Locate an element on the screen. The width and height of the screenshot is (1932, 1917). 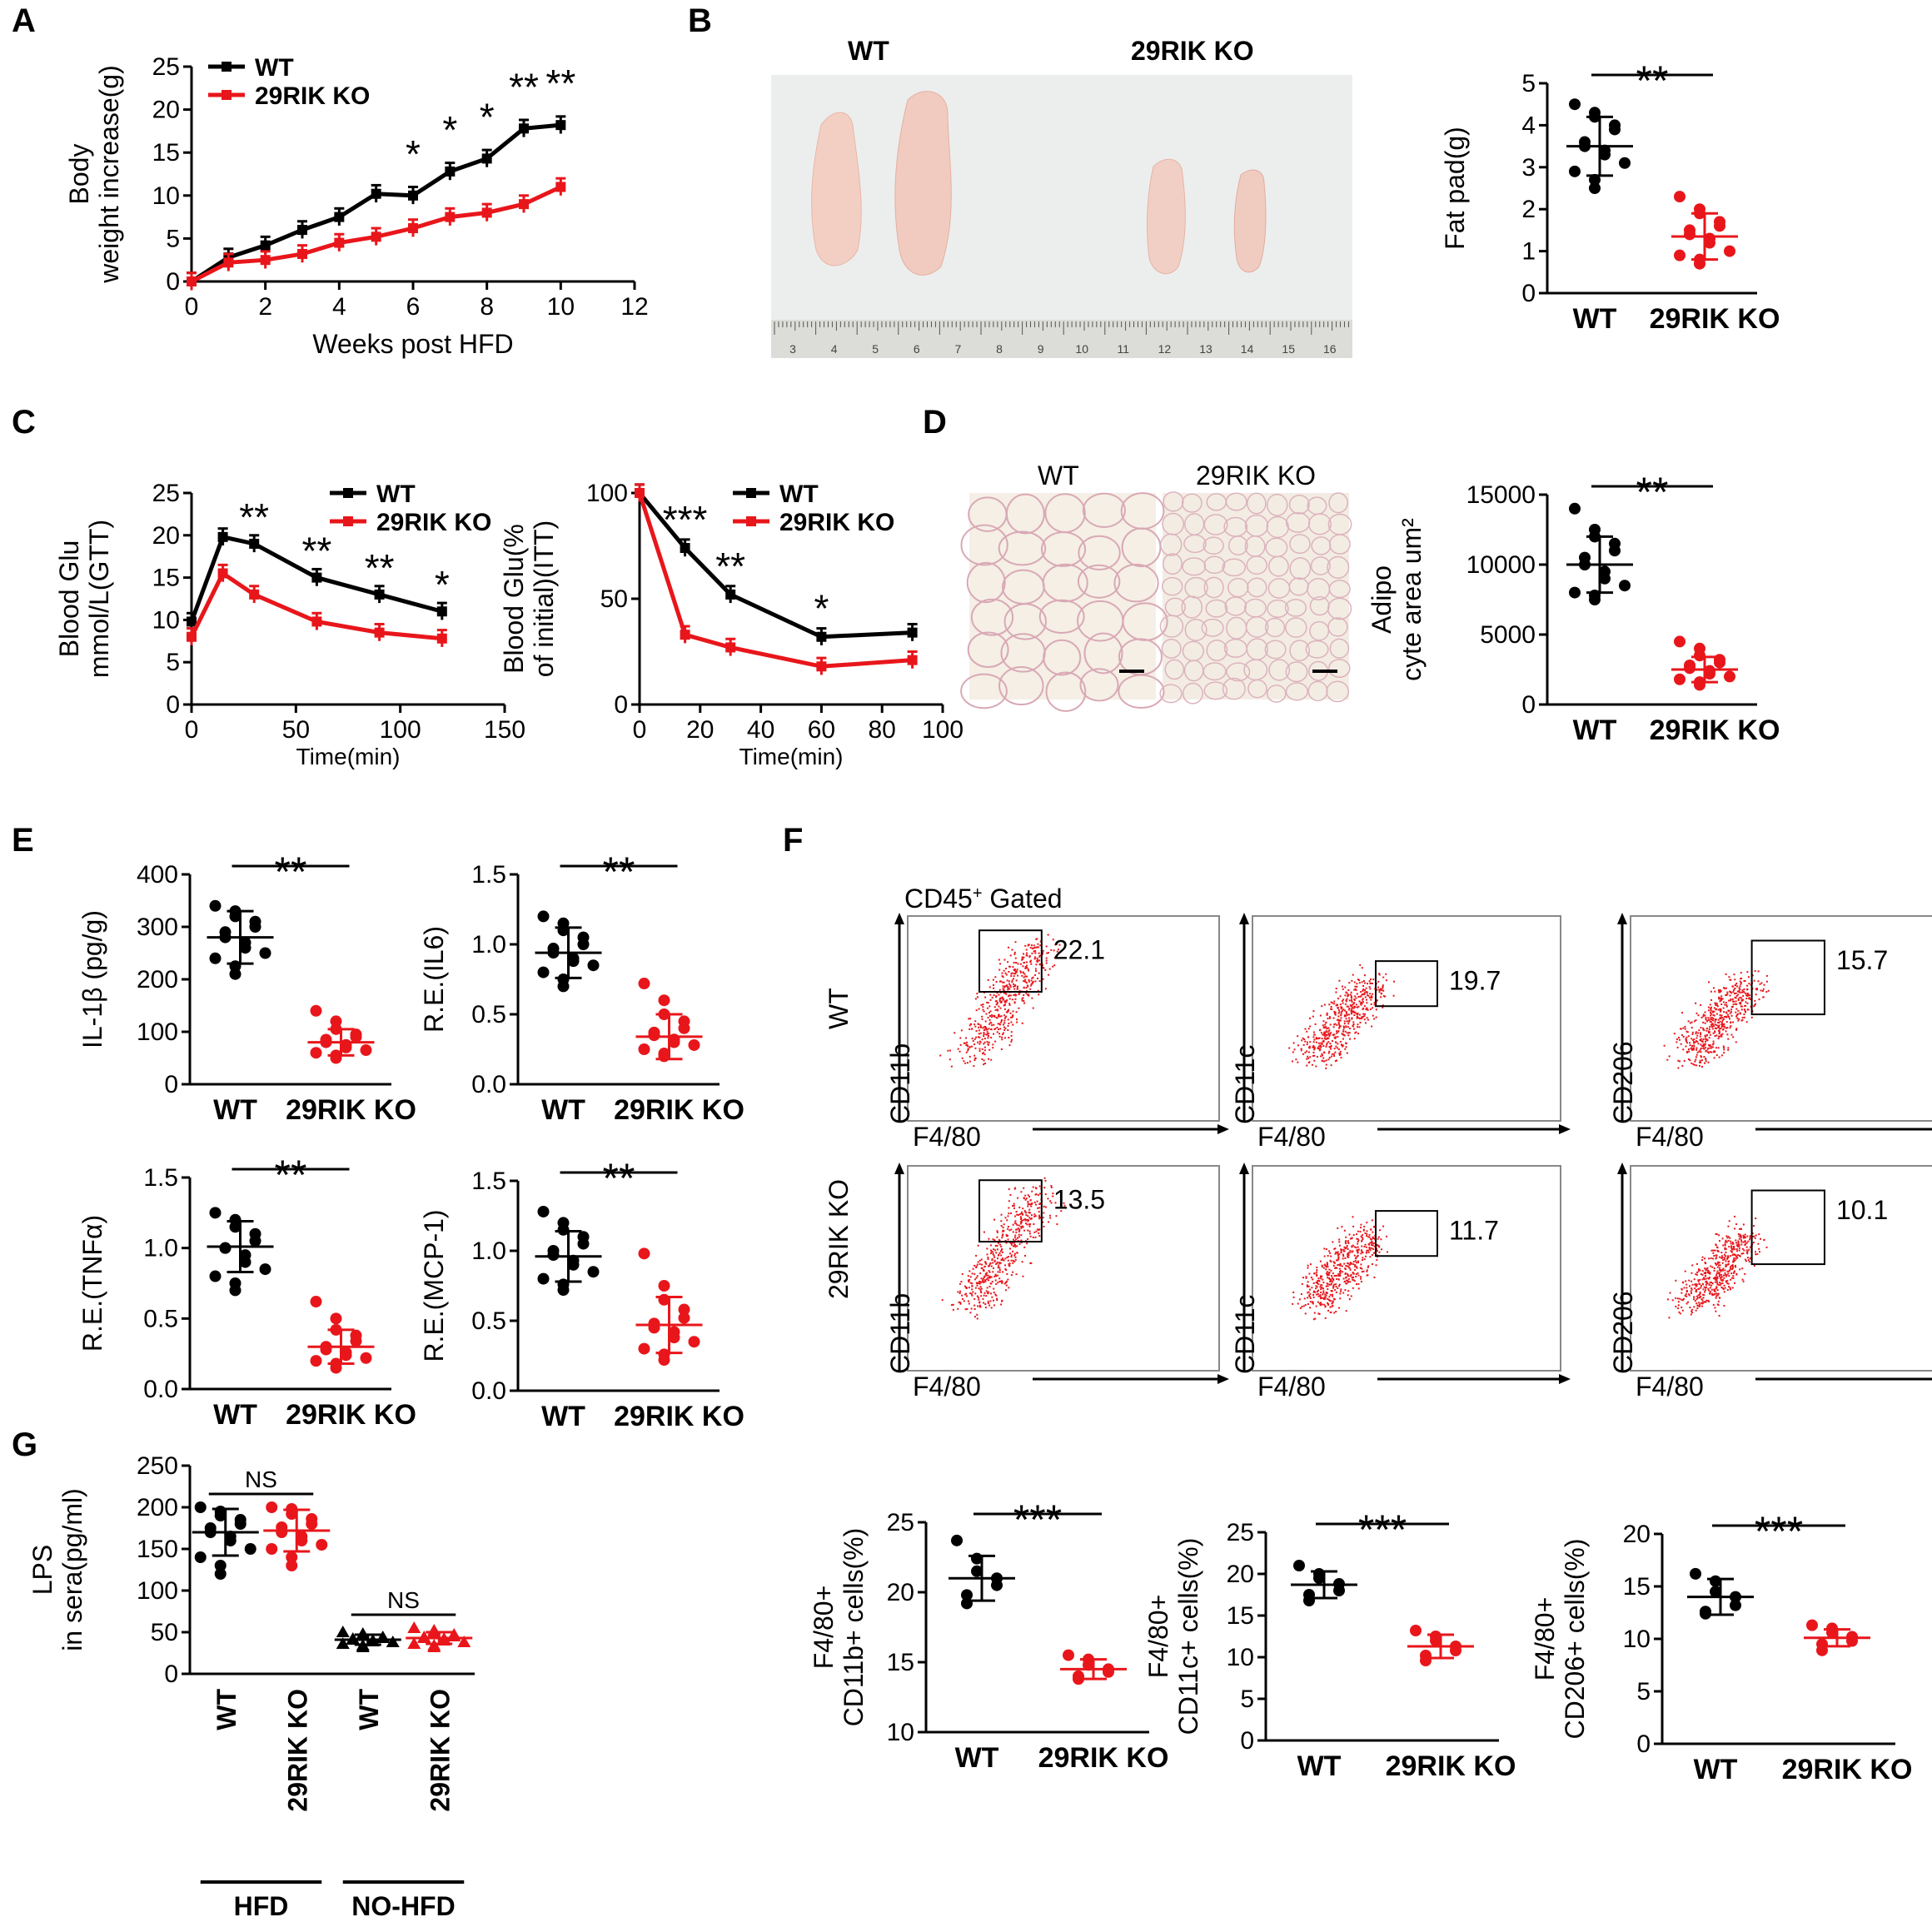
y-axis-label: CD206+ cells(%) is located at coordinates (1575, 1639).